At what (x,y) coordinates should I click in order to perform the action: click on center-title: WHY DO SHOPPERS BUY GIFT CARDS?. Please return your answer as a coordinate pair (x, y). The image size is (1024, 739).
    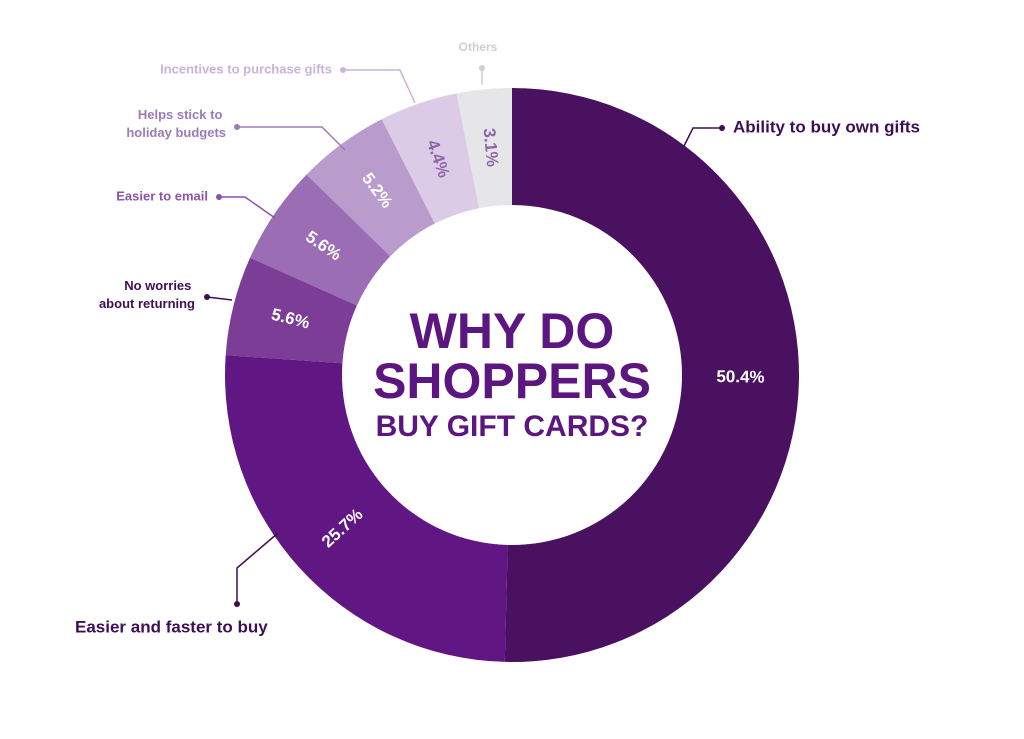
    Looking at the image, I should click on (512, 373).